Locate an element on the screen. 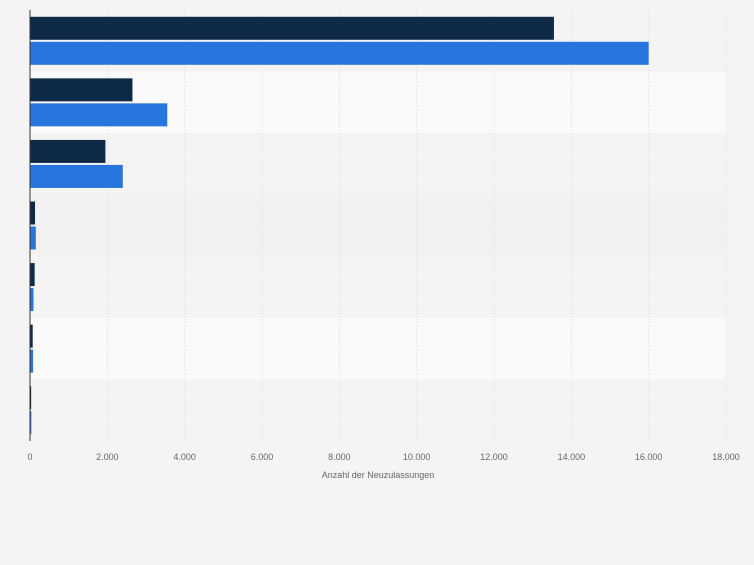 This screenshot has width=754, height=565. x-tick-label: 14.000 is located at coordinates (572, 457).